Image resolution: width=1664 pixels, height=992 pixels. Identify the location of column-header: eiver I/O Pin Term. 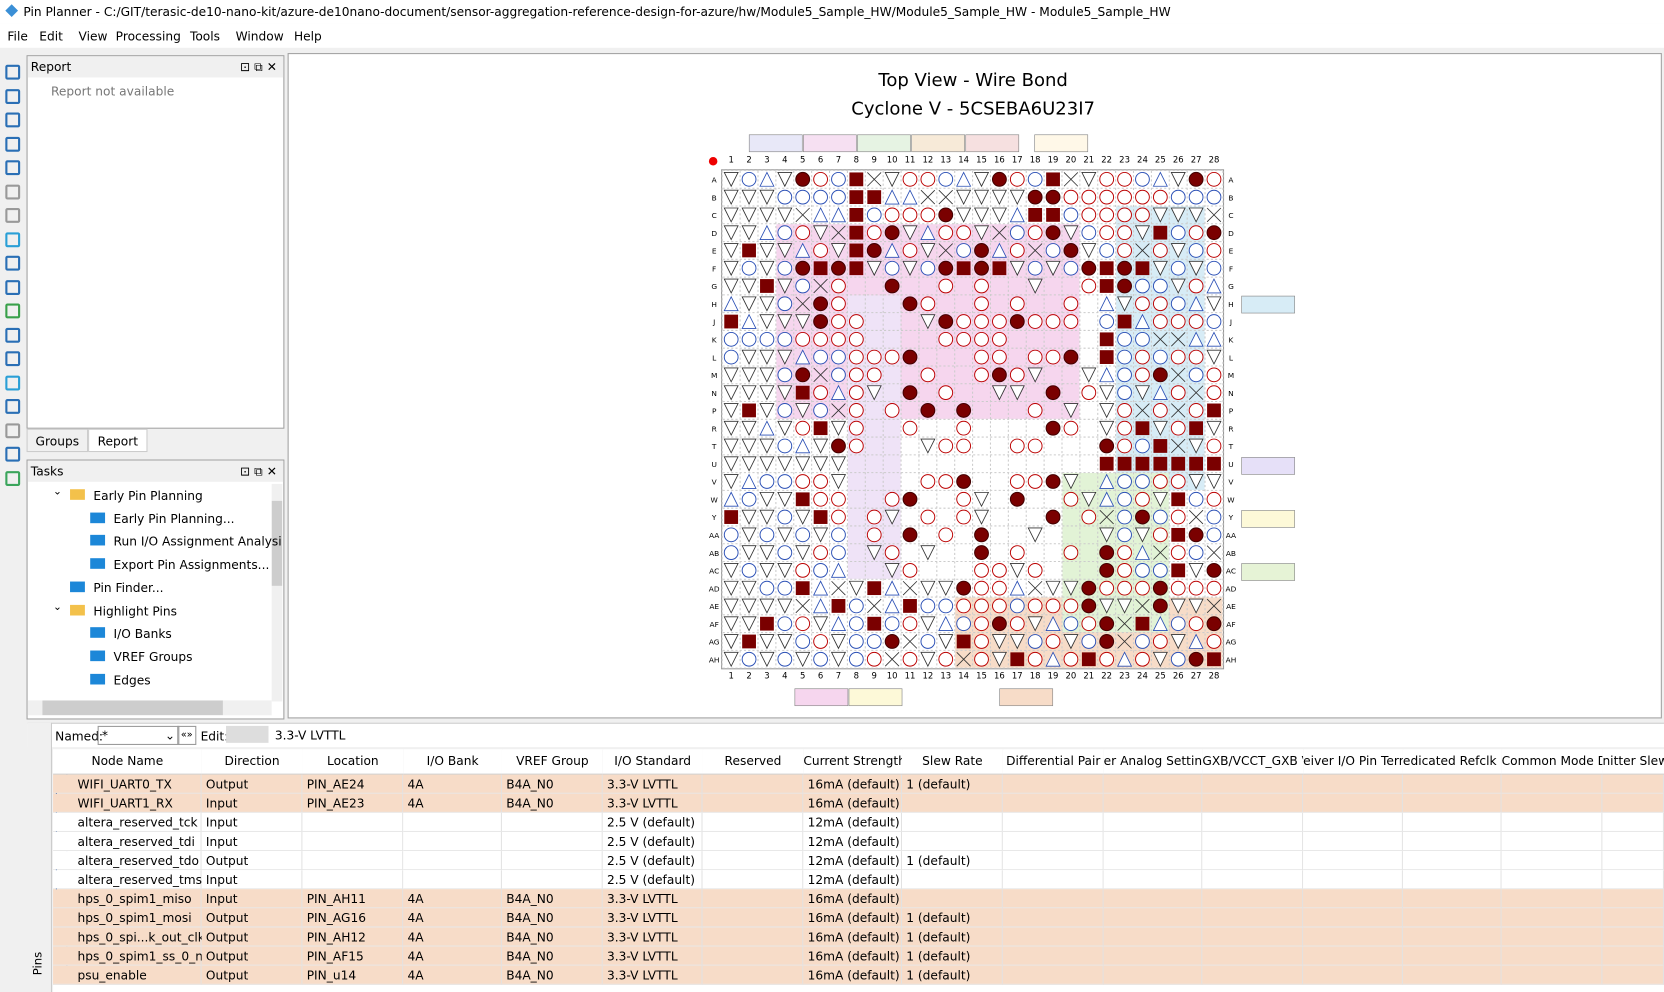
(1353, 762).